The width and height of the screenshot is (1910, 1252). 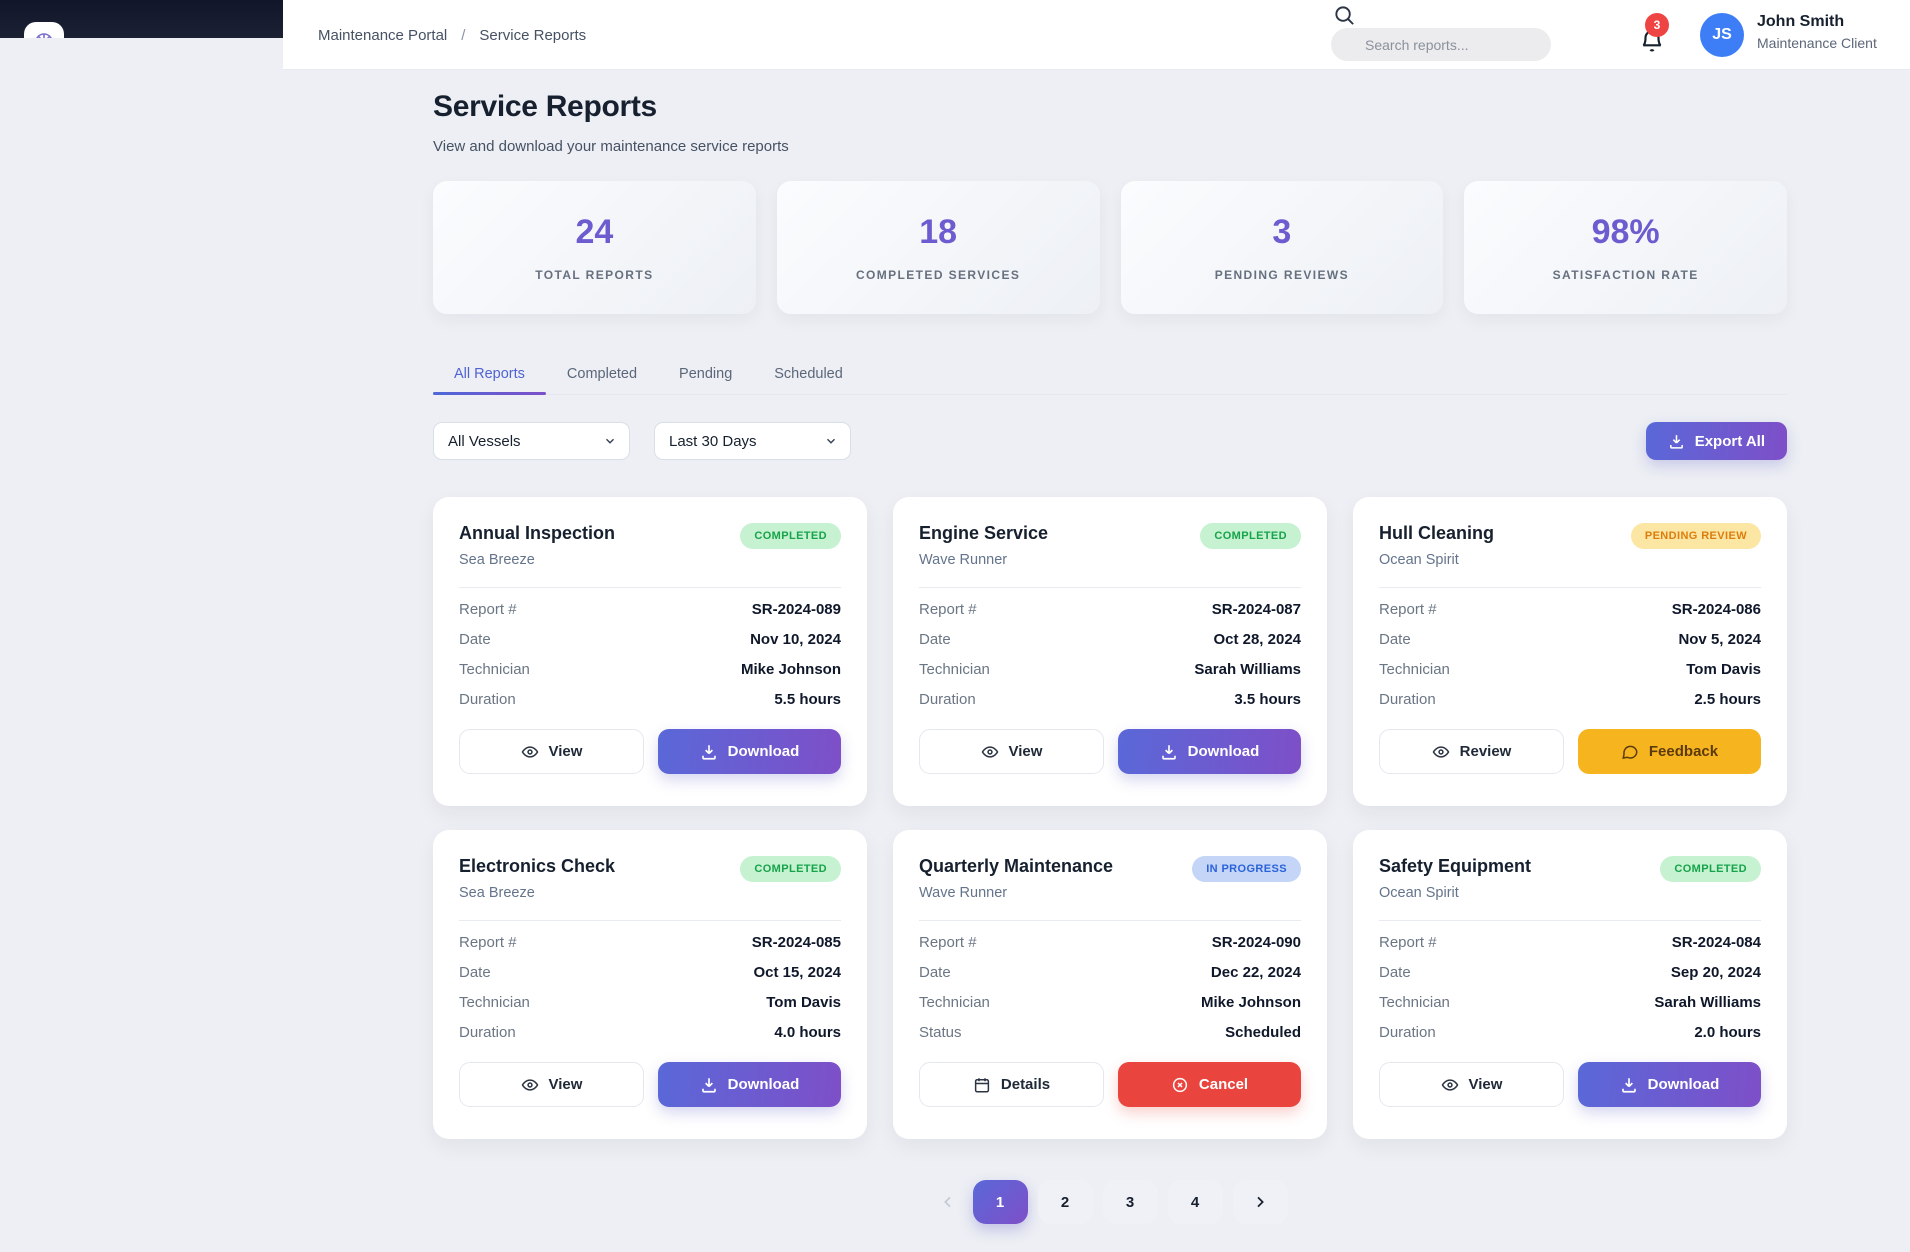 What do you see at coordinates (1257, 639) in the screenshot?
I see `row-value: Oct 28, 2024` at bounding box center [1257, 639].